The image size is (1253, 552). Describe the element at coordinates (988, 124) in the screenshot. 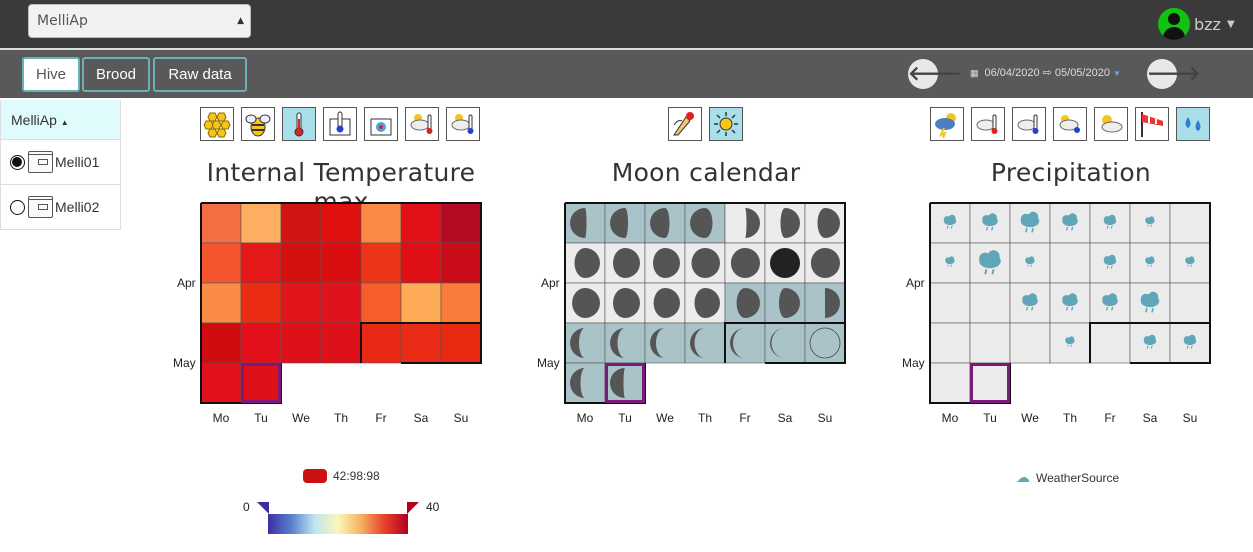

I see `weather-thermometer-icon` at that location.